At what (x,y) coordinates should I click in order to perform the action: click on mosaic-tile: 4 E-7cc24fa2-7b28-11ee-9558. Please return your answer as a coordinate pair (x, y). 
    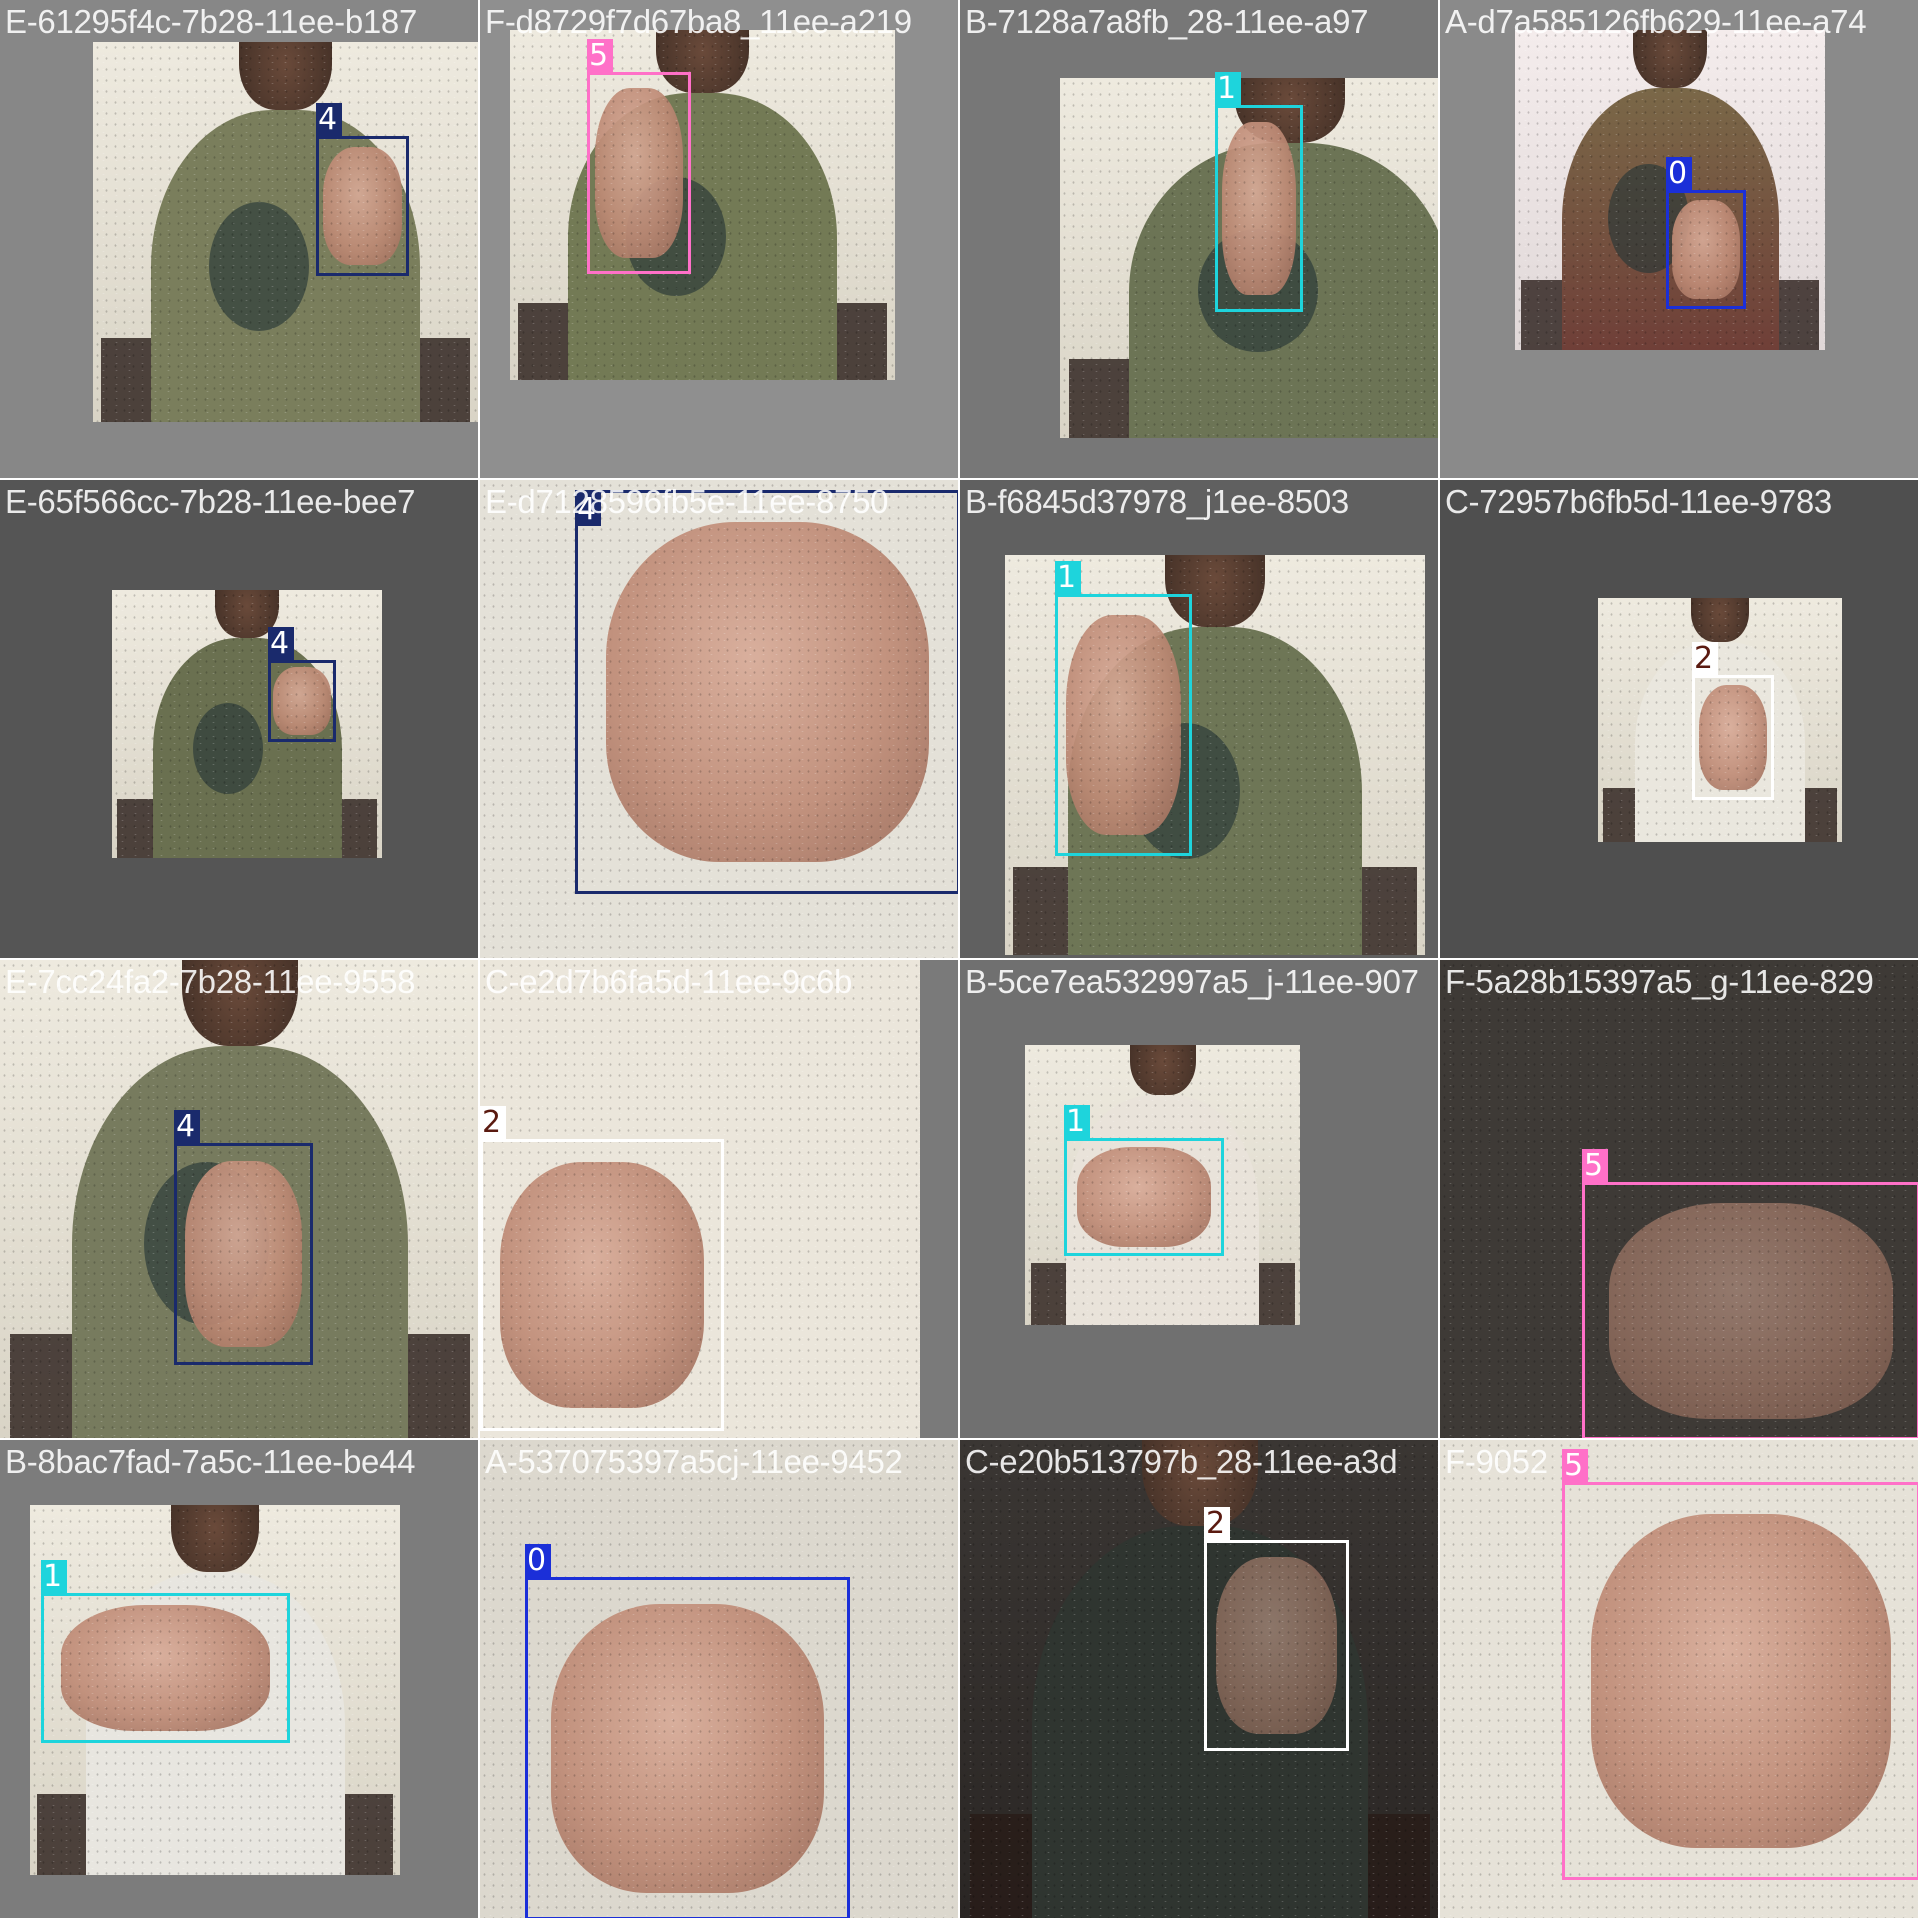
    Looking at the image, I should click on (240, 1200).